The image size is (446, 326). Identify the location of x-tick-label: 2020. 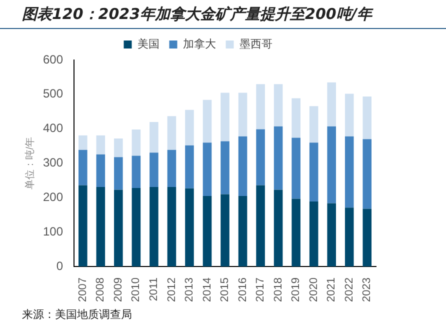
(314, 290).